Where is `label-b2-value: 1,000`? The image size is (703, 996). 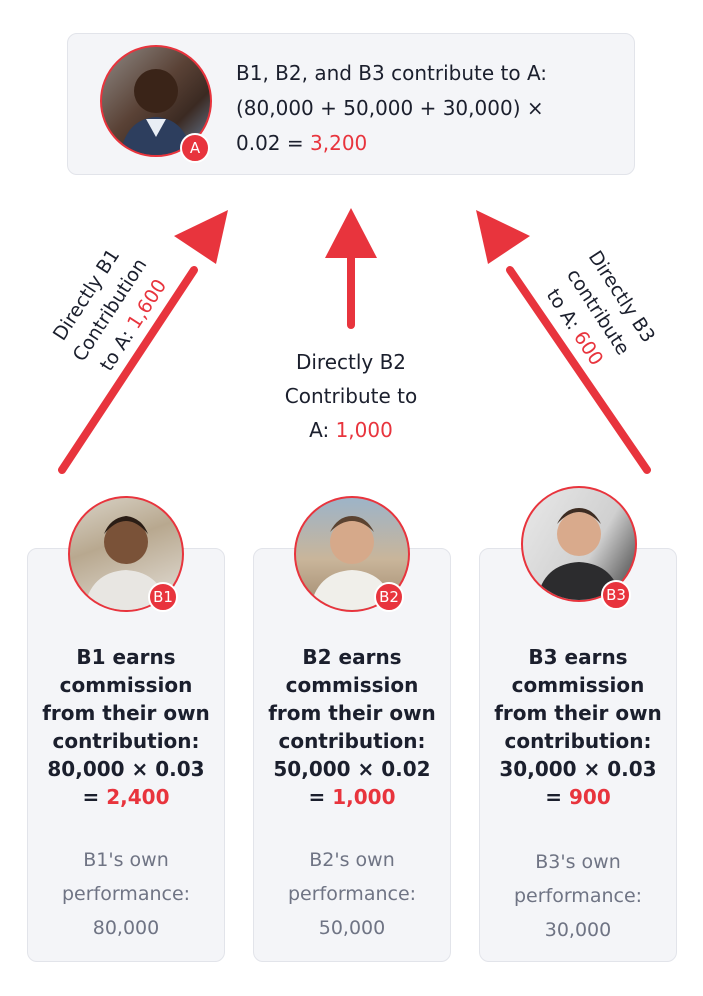
label-b2-value: 1,000 is located at coordinates (364, 430).